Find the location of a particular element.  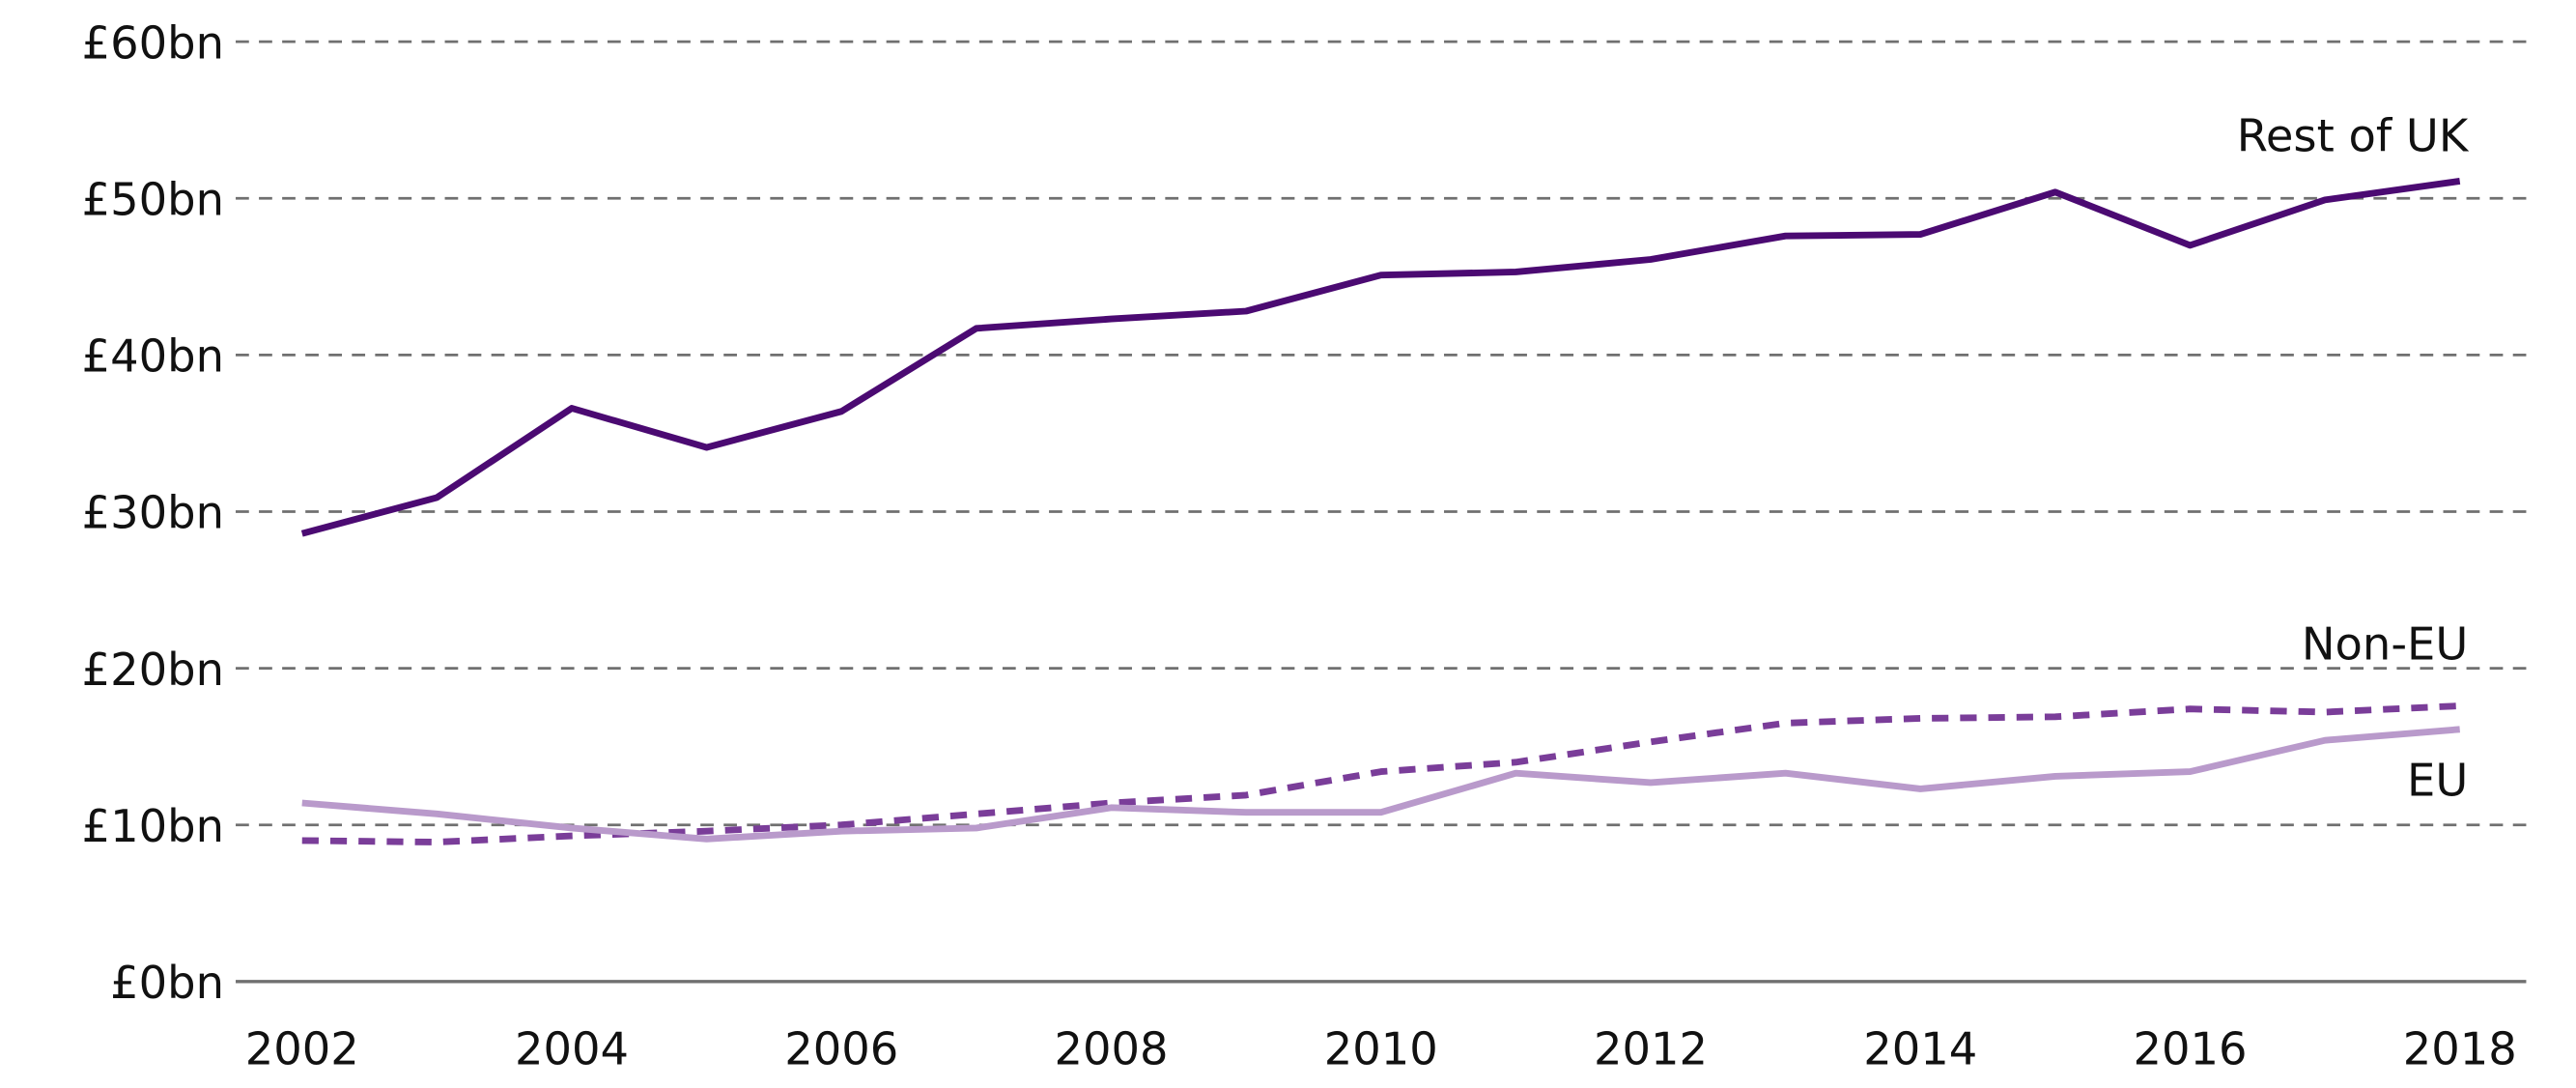

y-axis-ticks: £0bn £10bn £20bn £30bn £40bn £50bn £60bn is located at coordinates (153, 512).